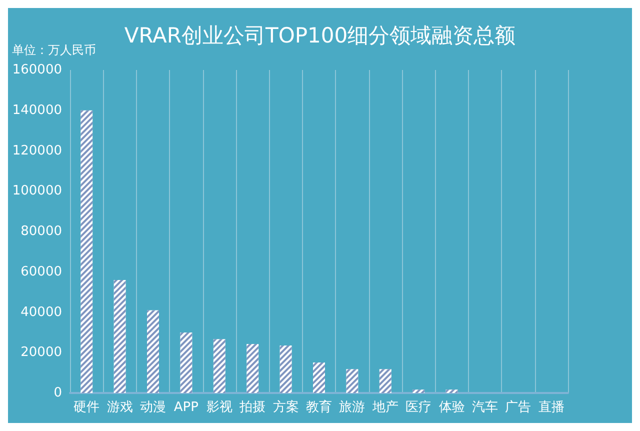  I want to click on y-axis-title: 单位：万人民币, so click(54, 50).